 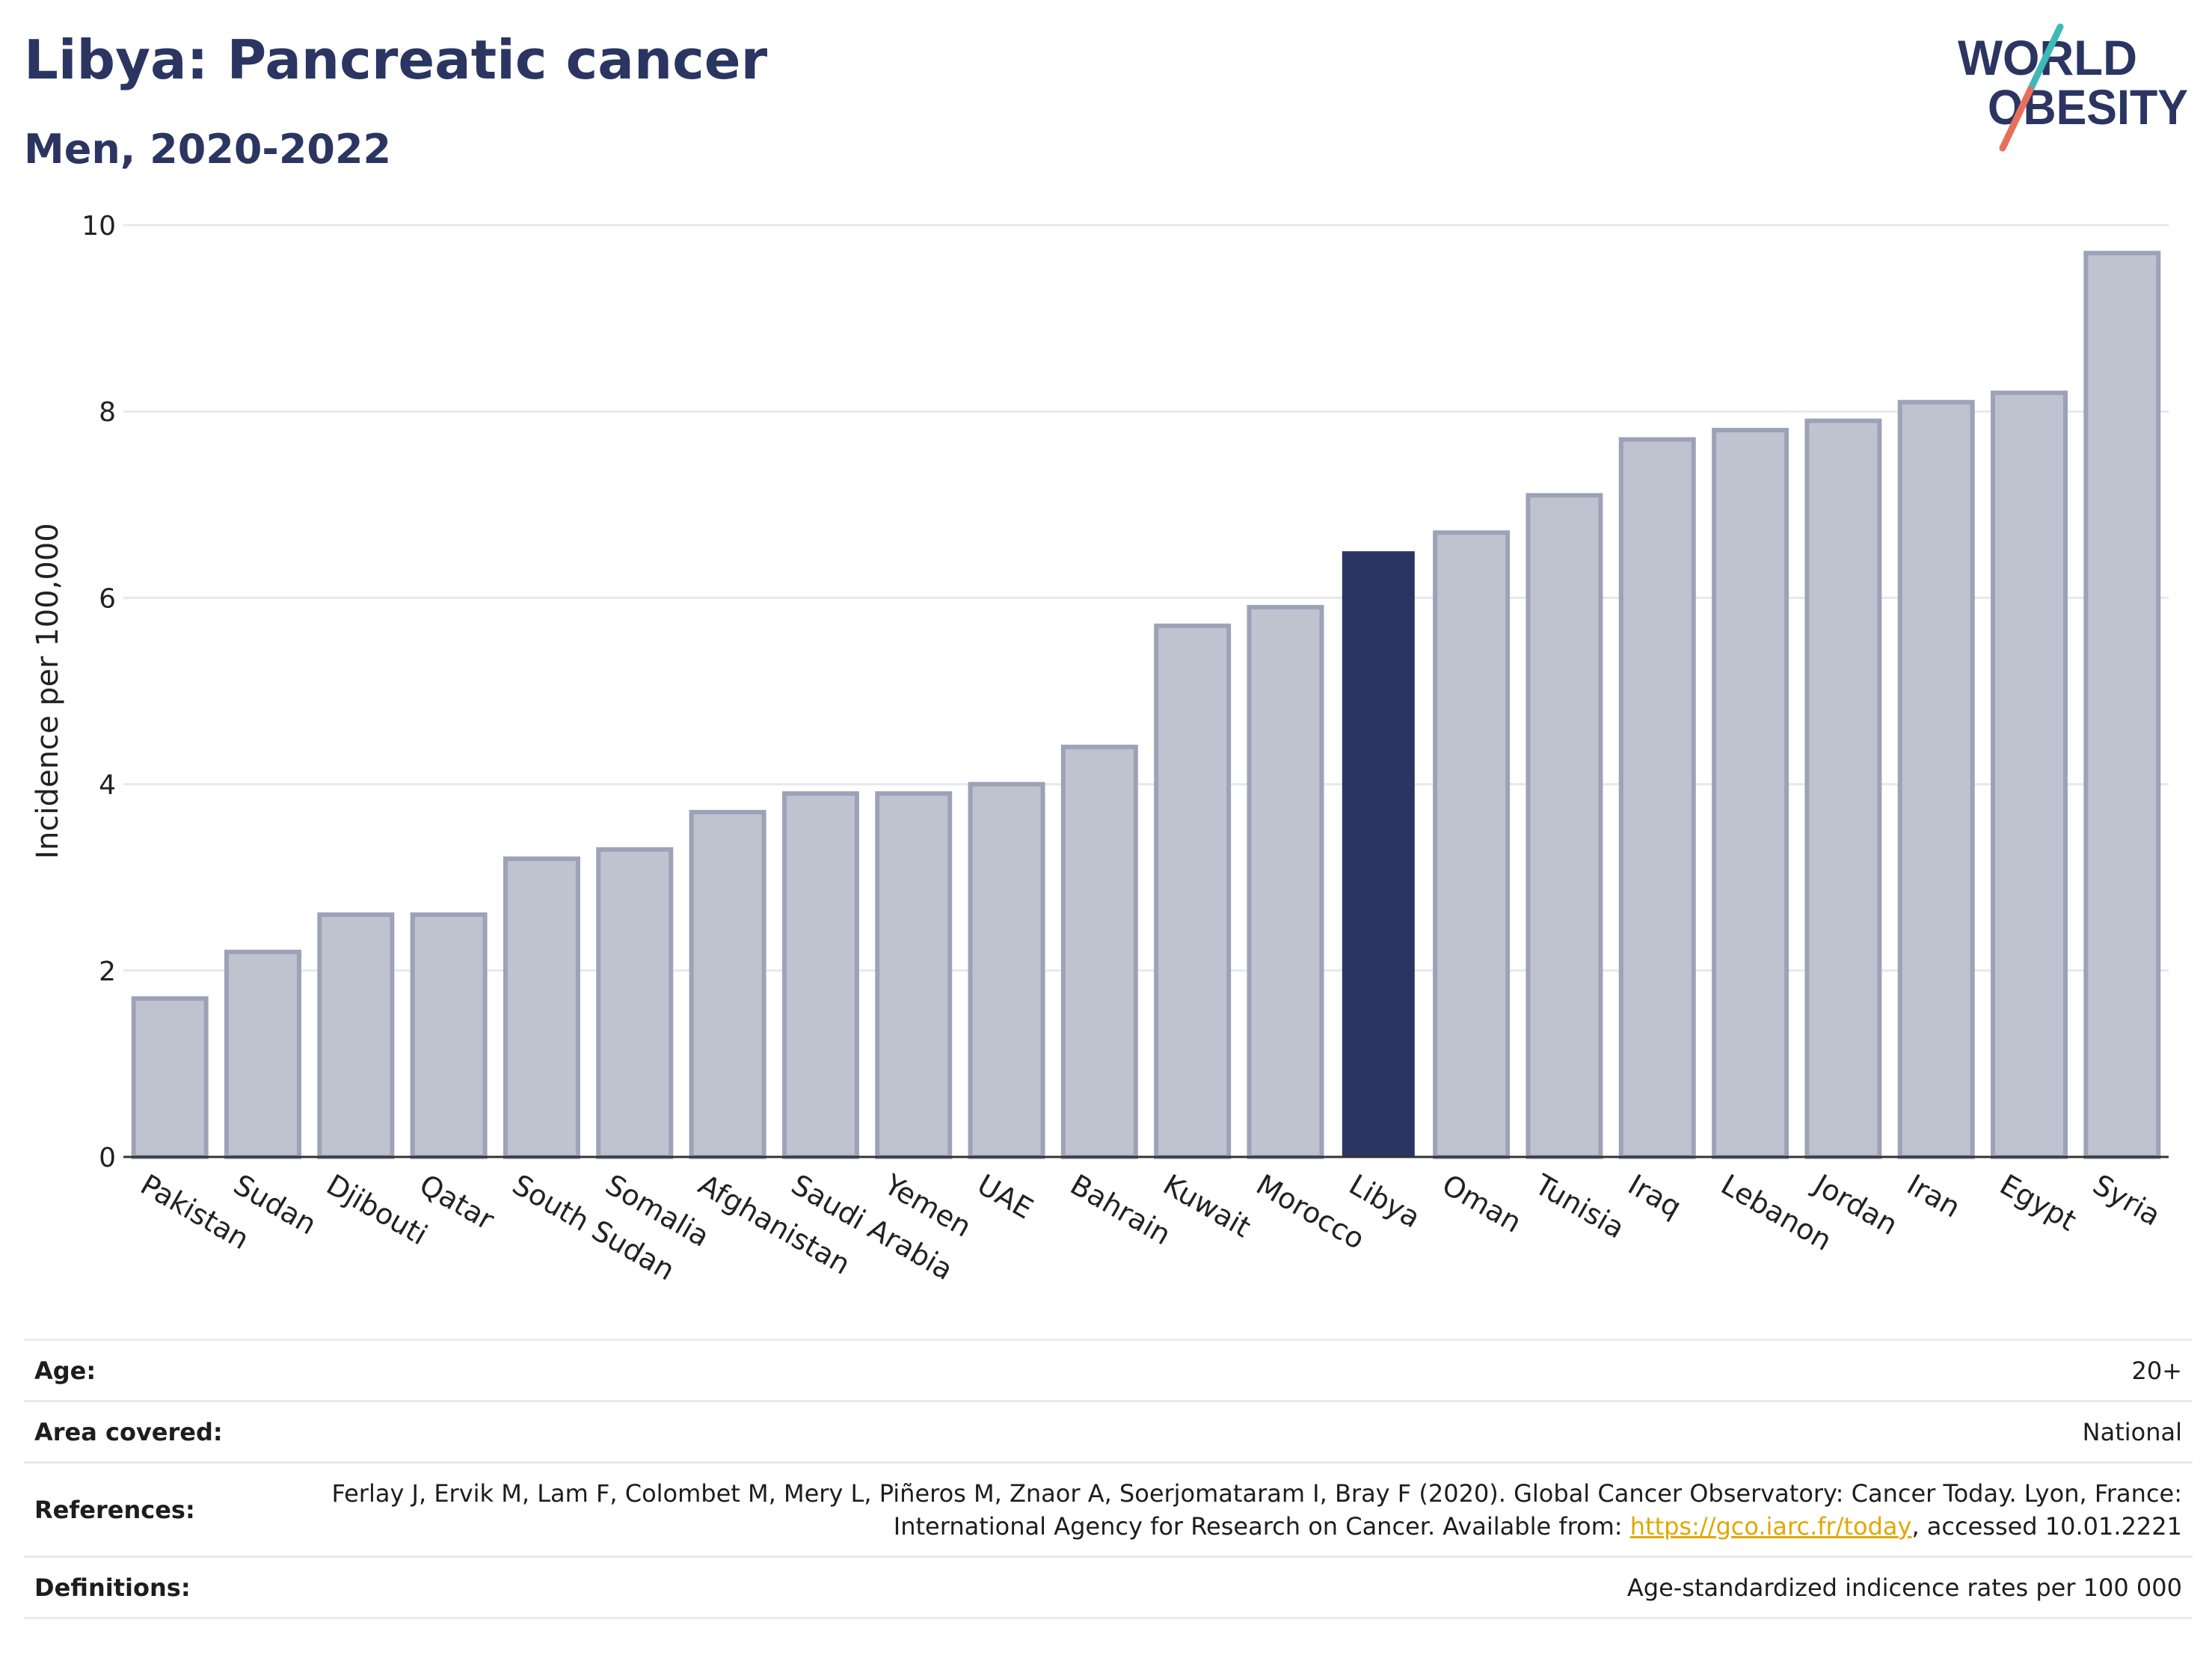 What do you see at coordinates (727, 984) in the screenshot?
I see `bar-afghanistan` at bounding box center [727, 984].